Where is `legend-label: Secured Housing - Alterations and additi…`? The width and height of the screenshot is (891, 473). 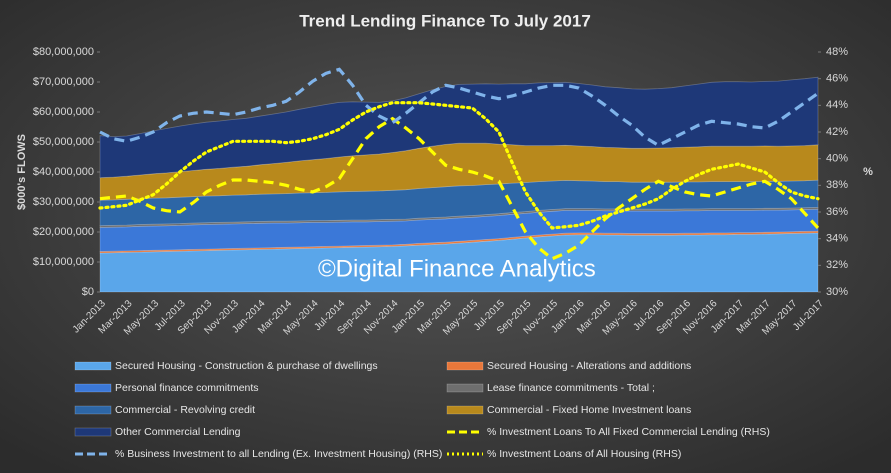
legend-label: Secured Housing - Alterations and additi… is located at coordinates (589, 366).